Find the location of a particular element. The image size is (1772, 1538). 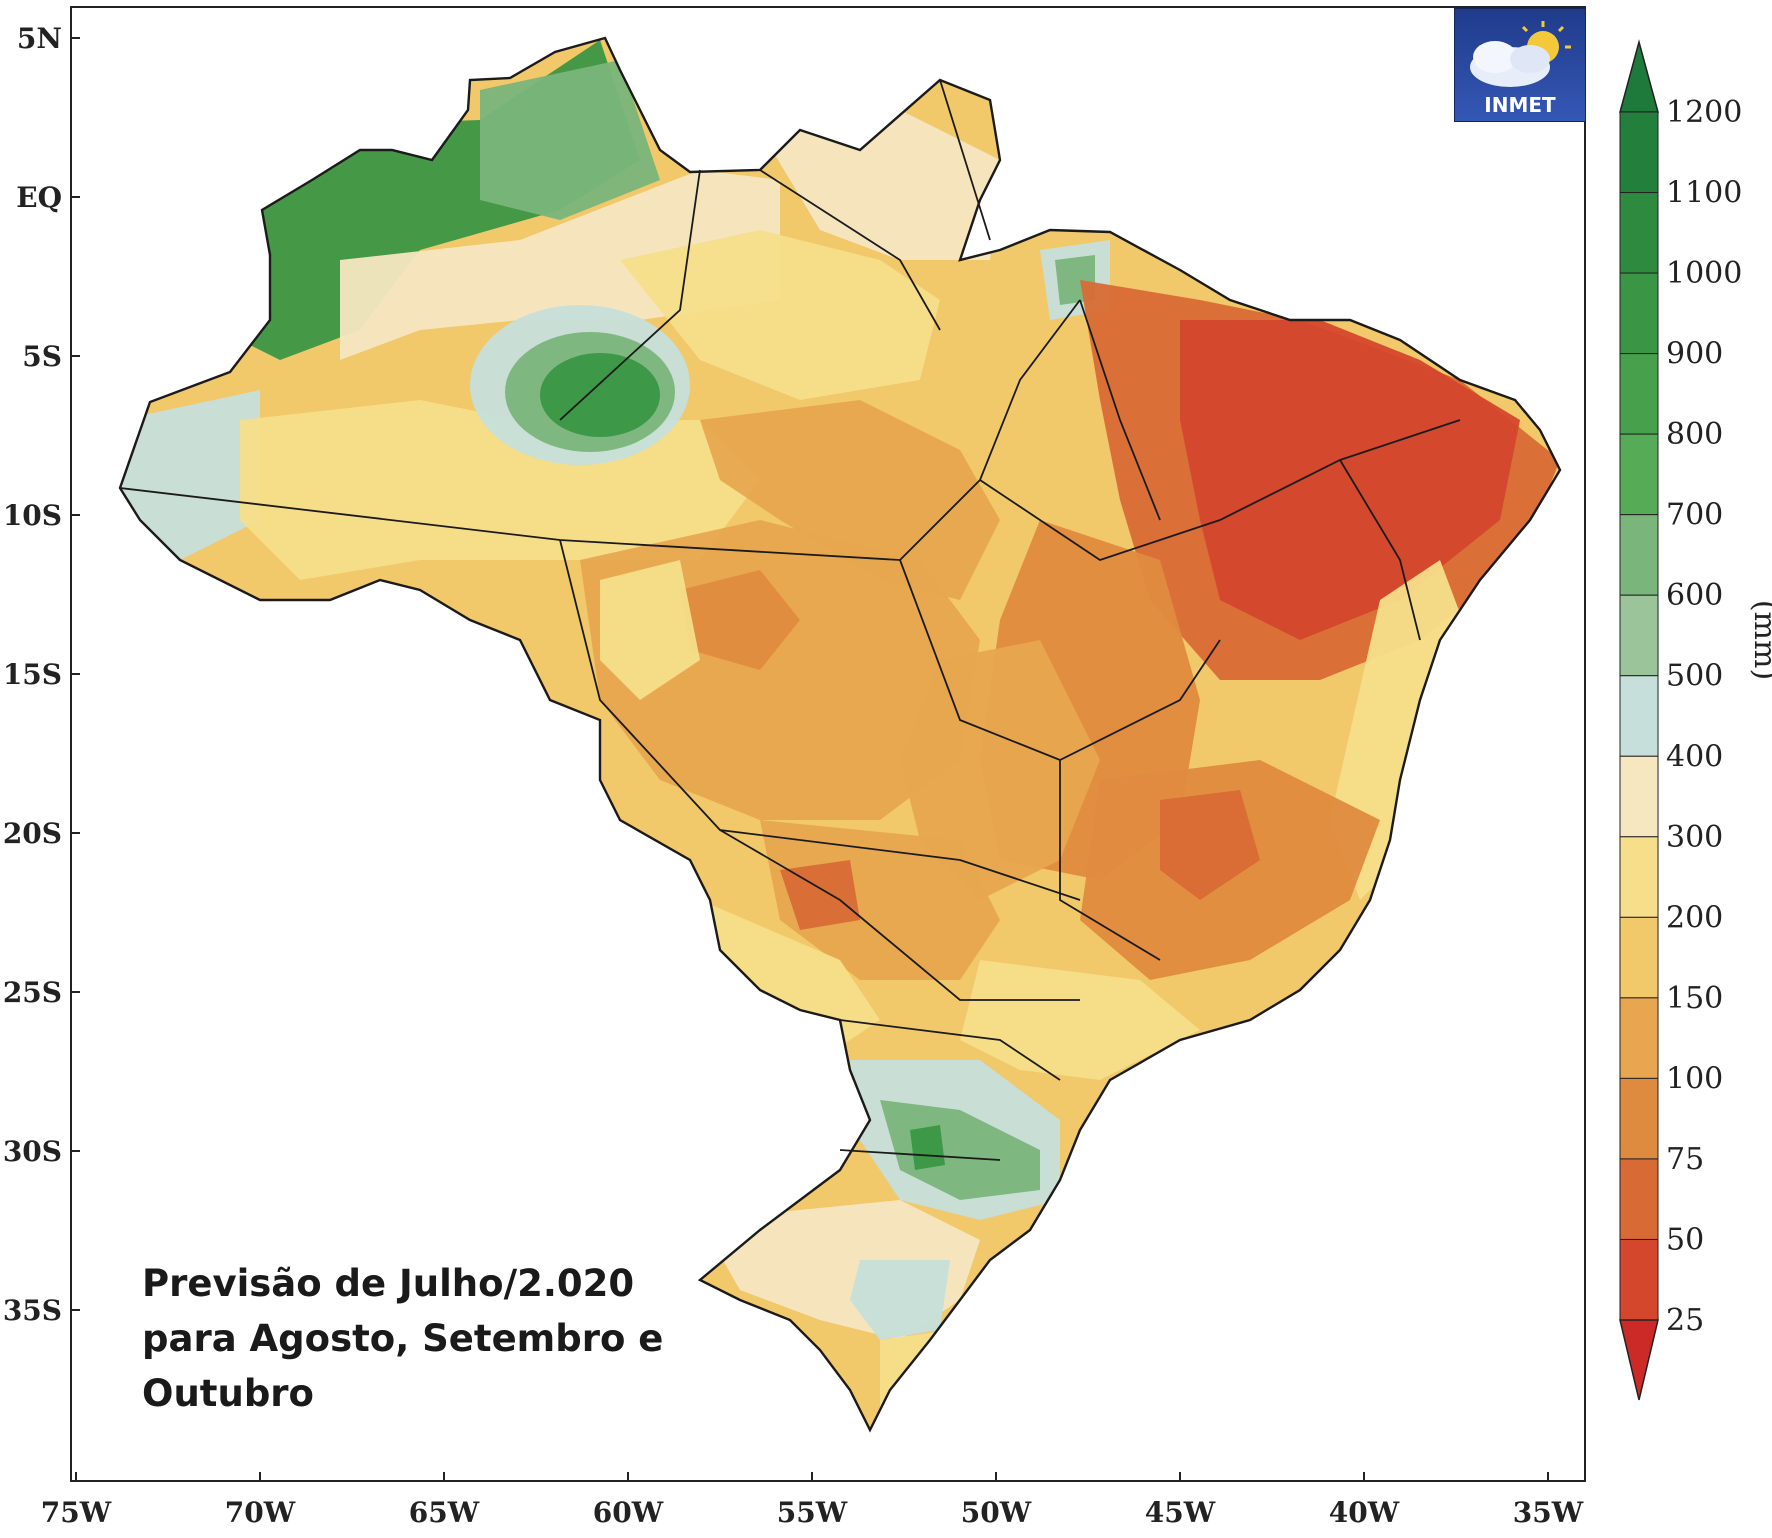

colorbar-label: 600 is located at coordinates (1694, 595).